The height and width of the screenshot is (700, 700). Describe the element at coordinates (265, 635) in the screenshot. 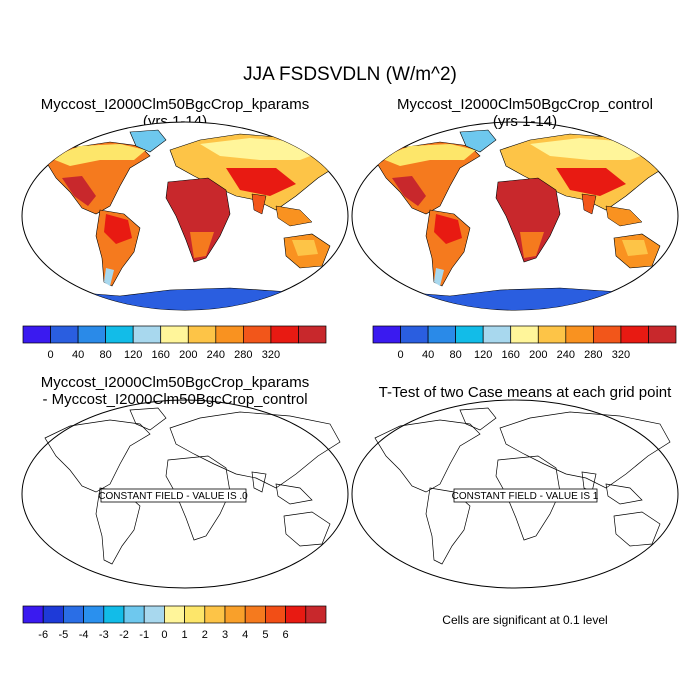

I see `colorbar-tick-label: 5` at that location.